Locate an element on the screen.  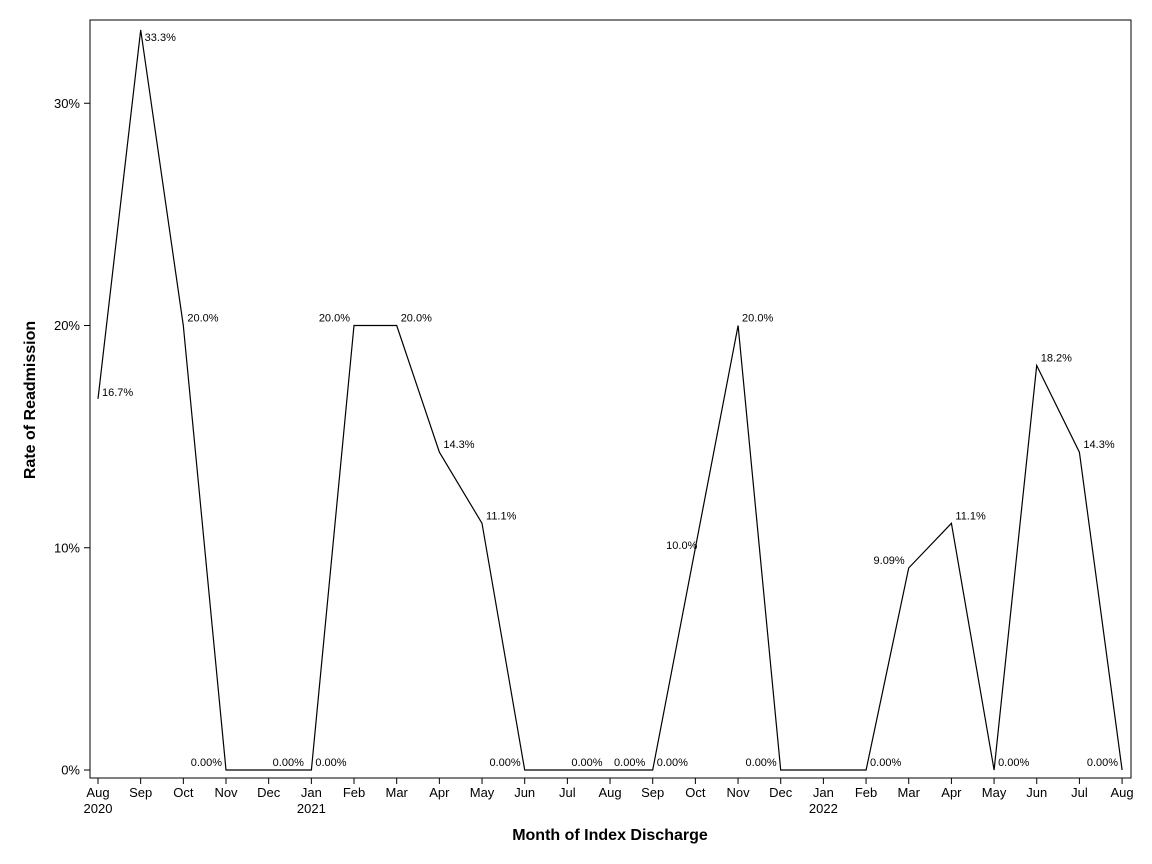
y-tick-label: 20% is located at coordinates (67, 325).